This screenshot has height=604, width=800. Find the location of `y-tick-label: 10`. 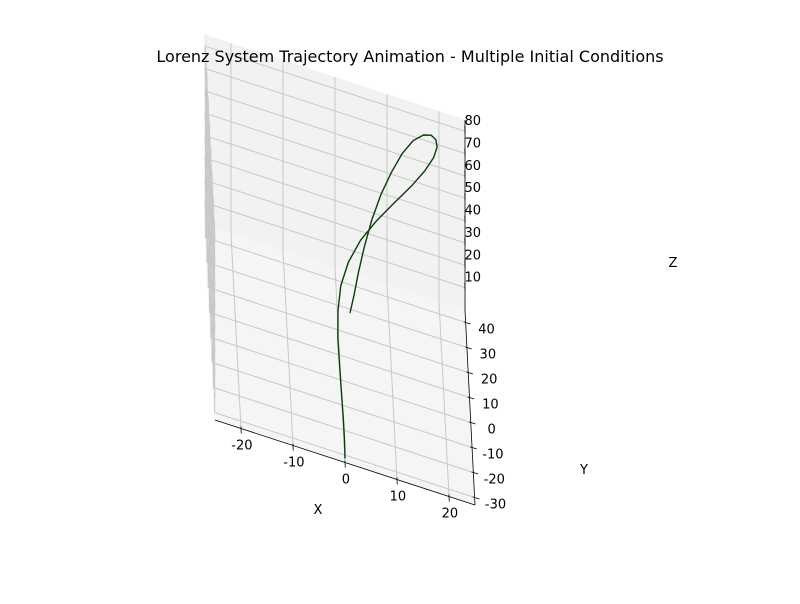

y-tick-label: 10 is located at coordinates (490, 404).